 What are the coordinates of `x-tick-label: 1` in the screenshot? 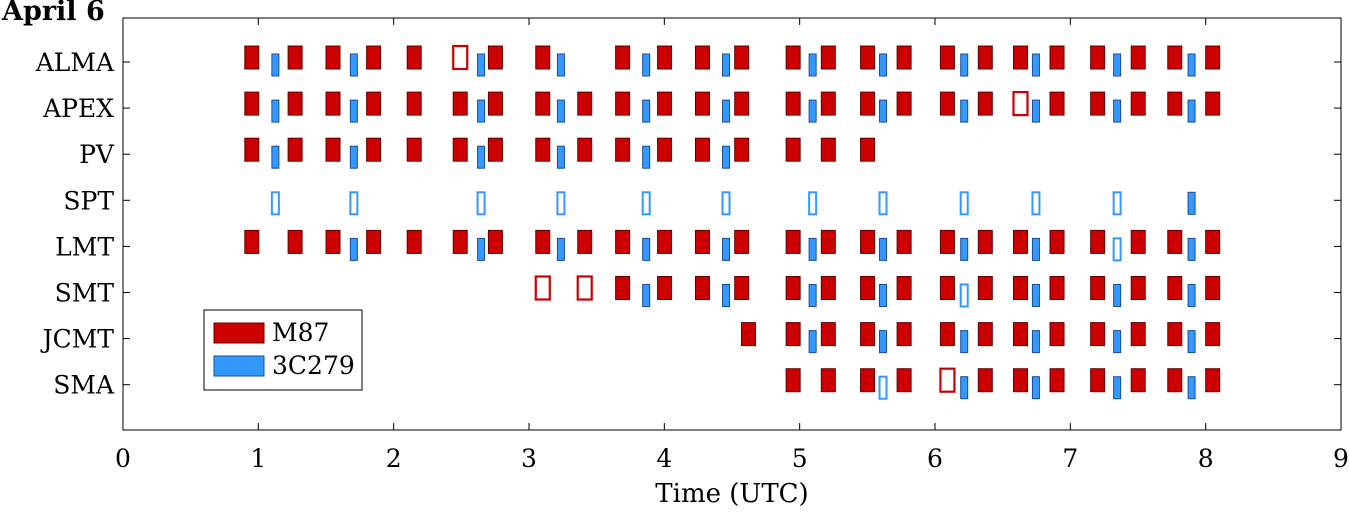 It's located at (258, 458).